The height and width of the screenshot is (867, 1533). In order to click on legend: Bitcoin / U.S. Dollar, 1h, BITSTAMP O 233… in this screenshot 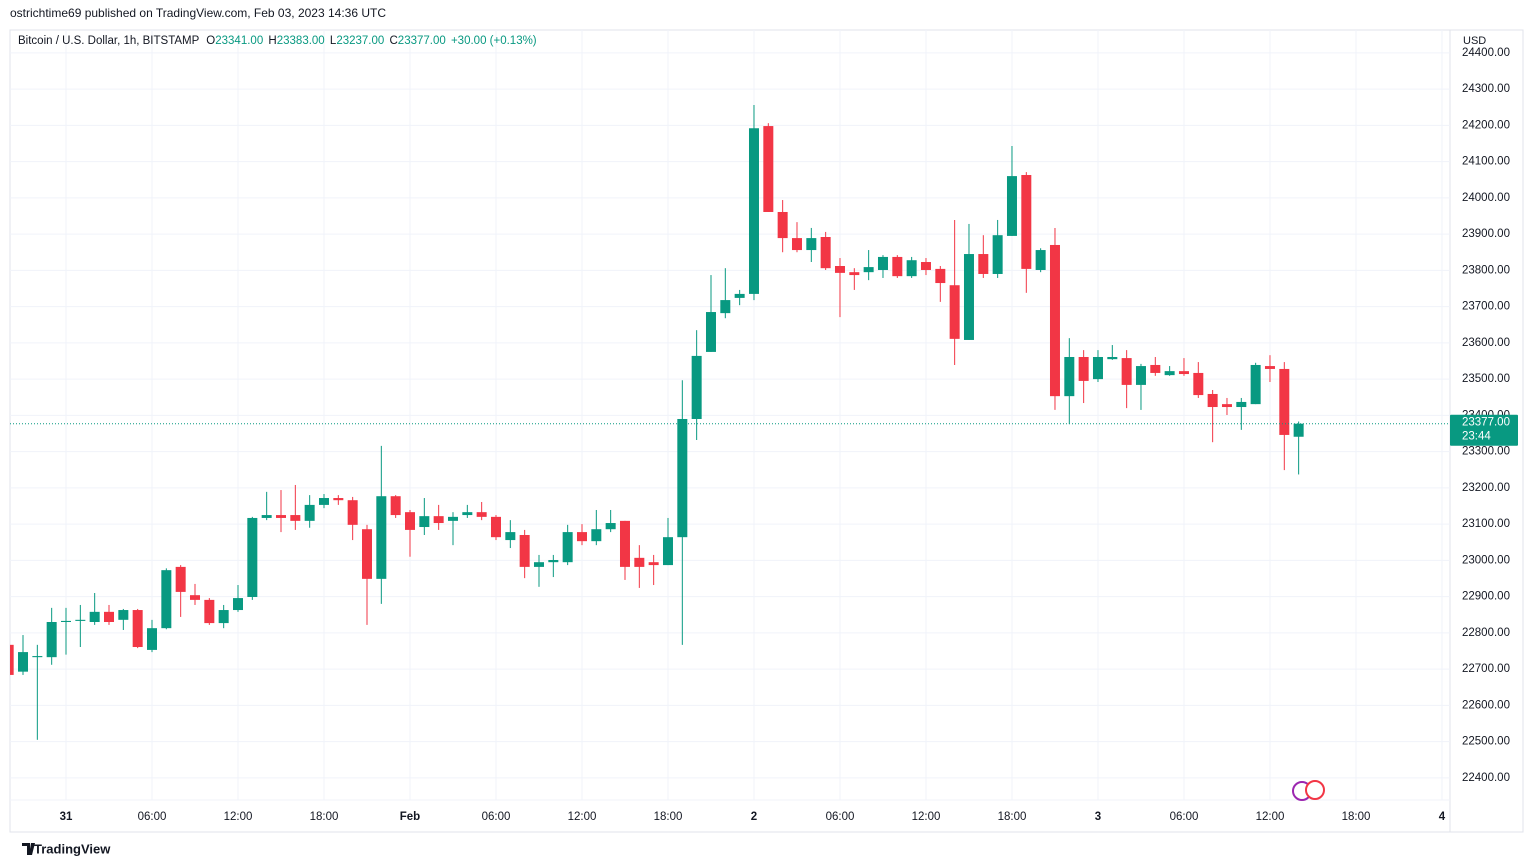, I will do `click(277, 41)`.